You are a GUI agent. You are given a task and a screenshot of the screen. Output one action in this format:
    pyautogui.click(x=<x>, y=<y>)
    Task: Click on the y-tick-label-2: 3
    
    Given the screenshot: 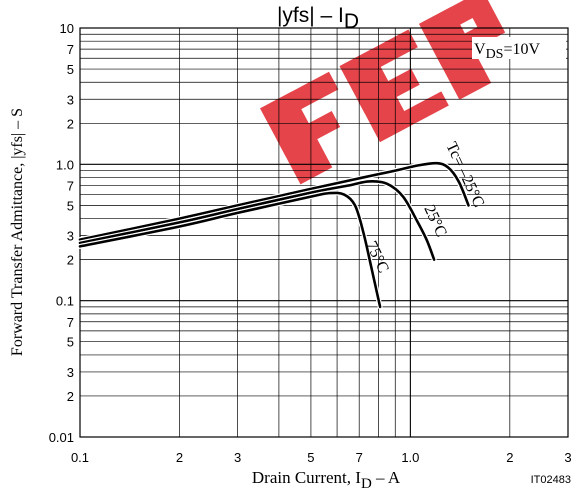 What is the action you would take?
    pyautogui.click(x=70, y=372)
    